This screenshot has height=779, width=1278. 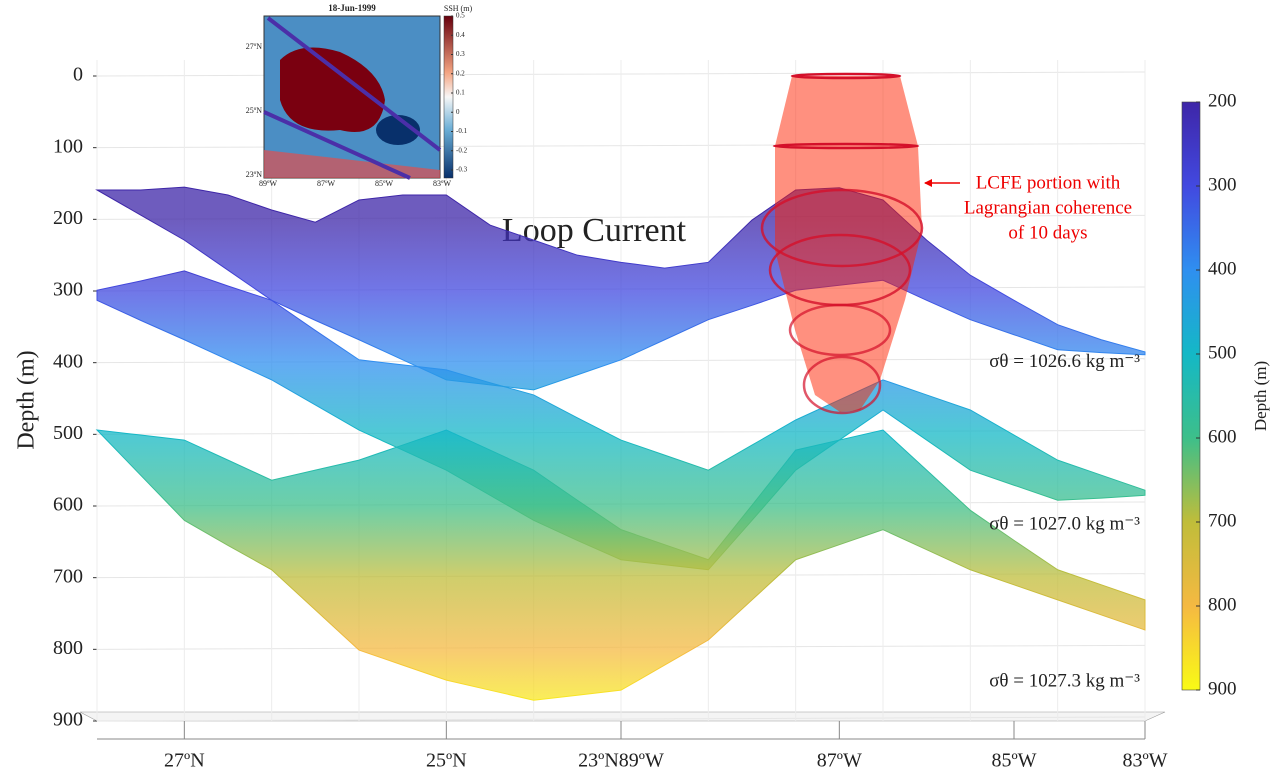 I want to click on colorbar, so click(x=1191, y=396).